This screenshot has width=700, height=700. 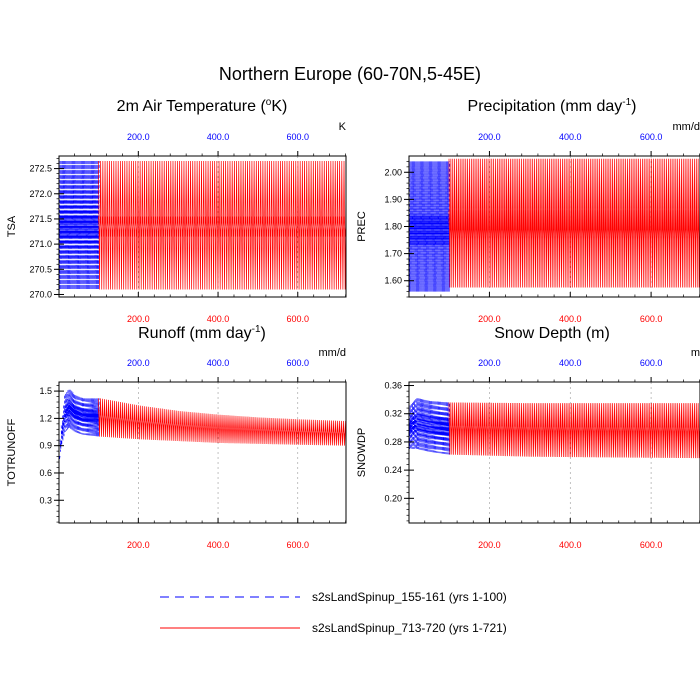 What do you see at coordinates (45, 446) in the screenshot?
I see `y-tick-label: 0.9` at bounding box center [45, 446].